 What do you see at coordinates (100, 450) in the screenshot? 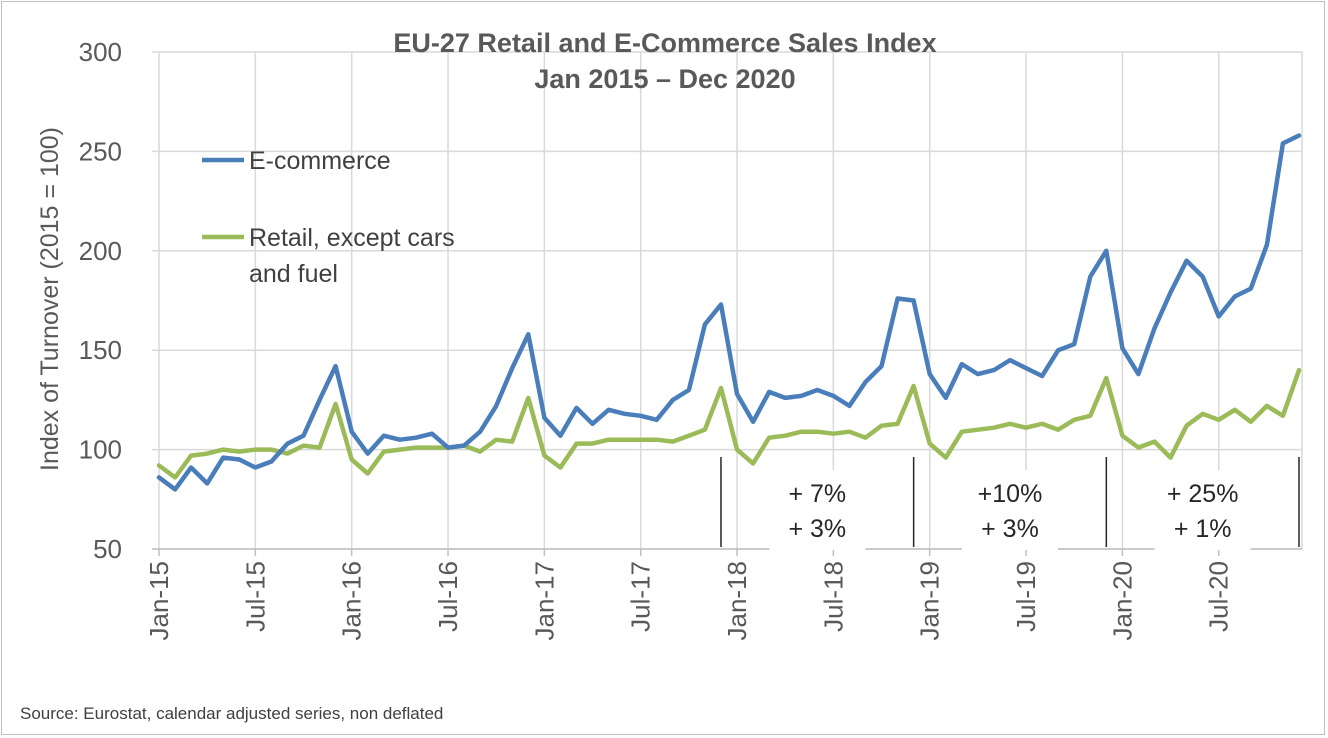
I see `y-tick-label: 100` at bounding box center [100, 450].